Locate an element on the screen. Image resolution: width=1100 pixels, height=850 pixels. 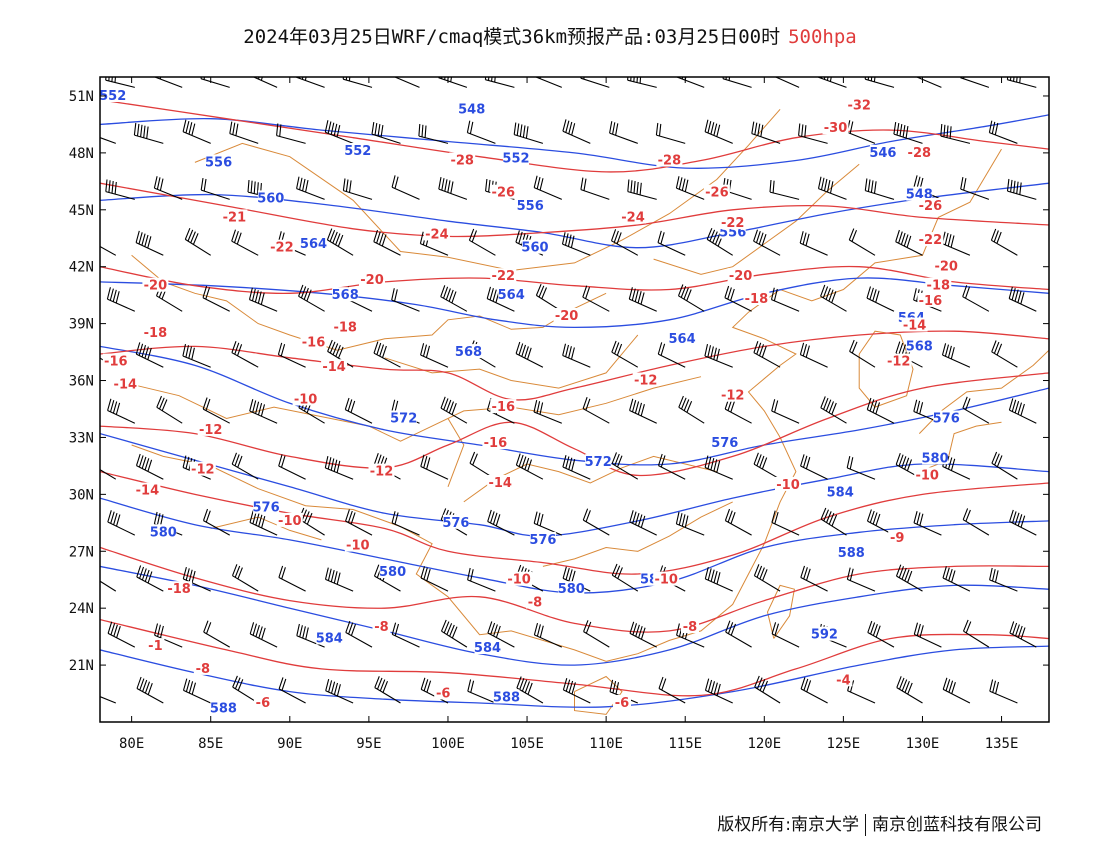
temperature-contour--24 is located at coordinates (574, 210).